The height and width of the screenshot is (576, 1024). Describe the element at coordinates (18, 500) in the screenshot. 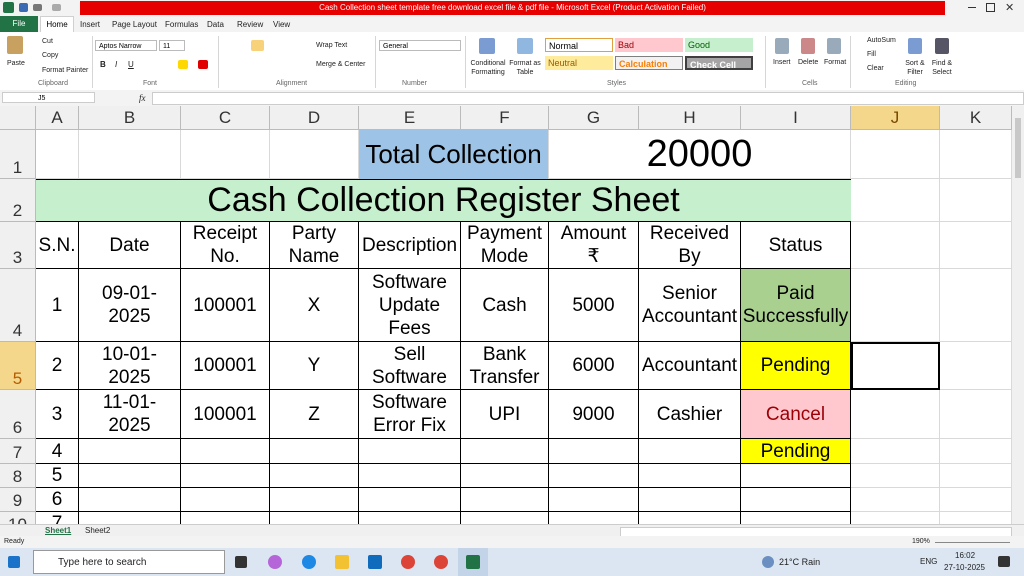

I see `row-header: 9` at that location.